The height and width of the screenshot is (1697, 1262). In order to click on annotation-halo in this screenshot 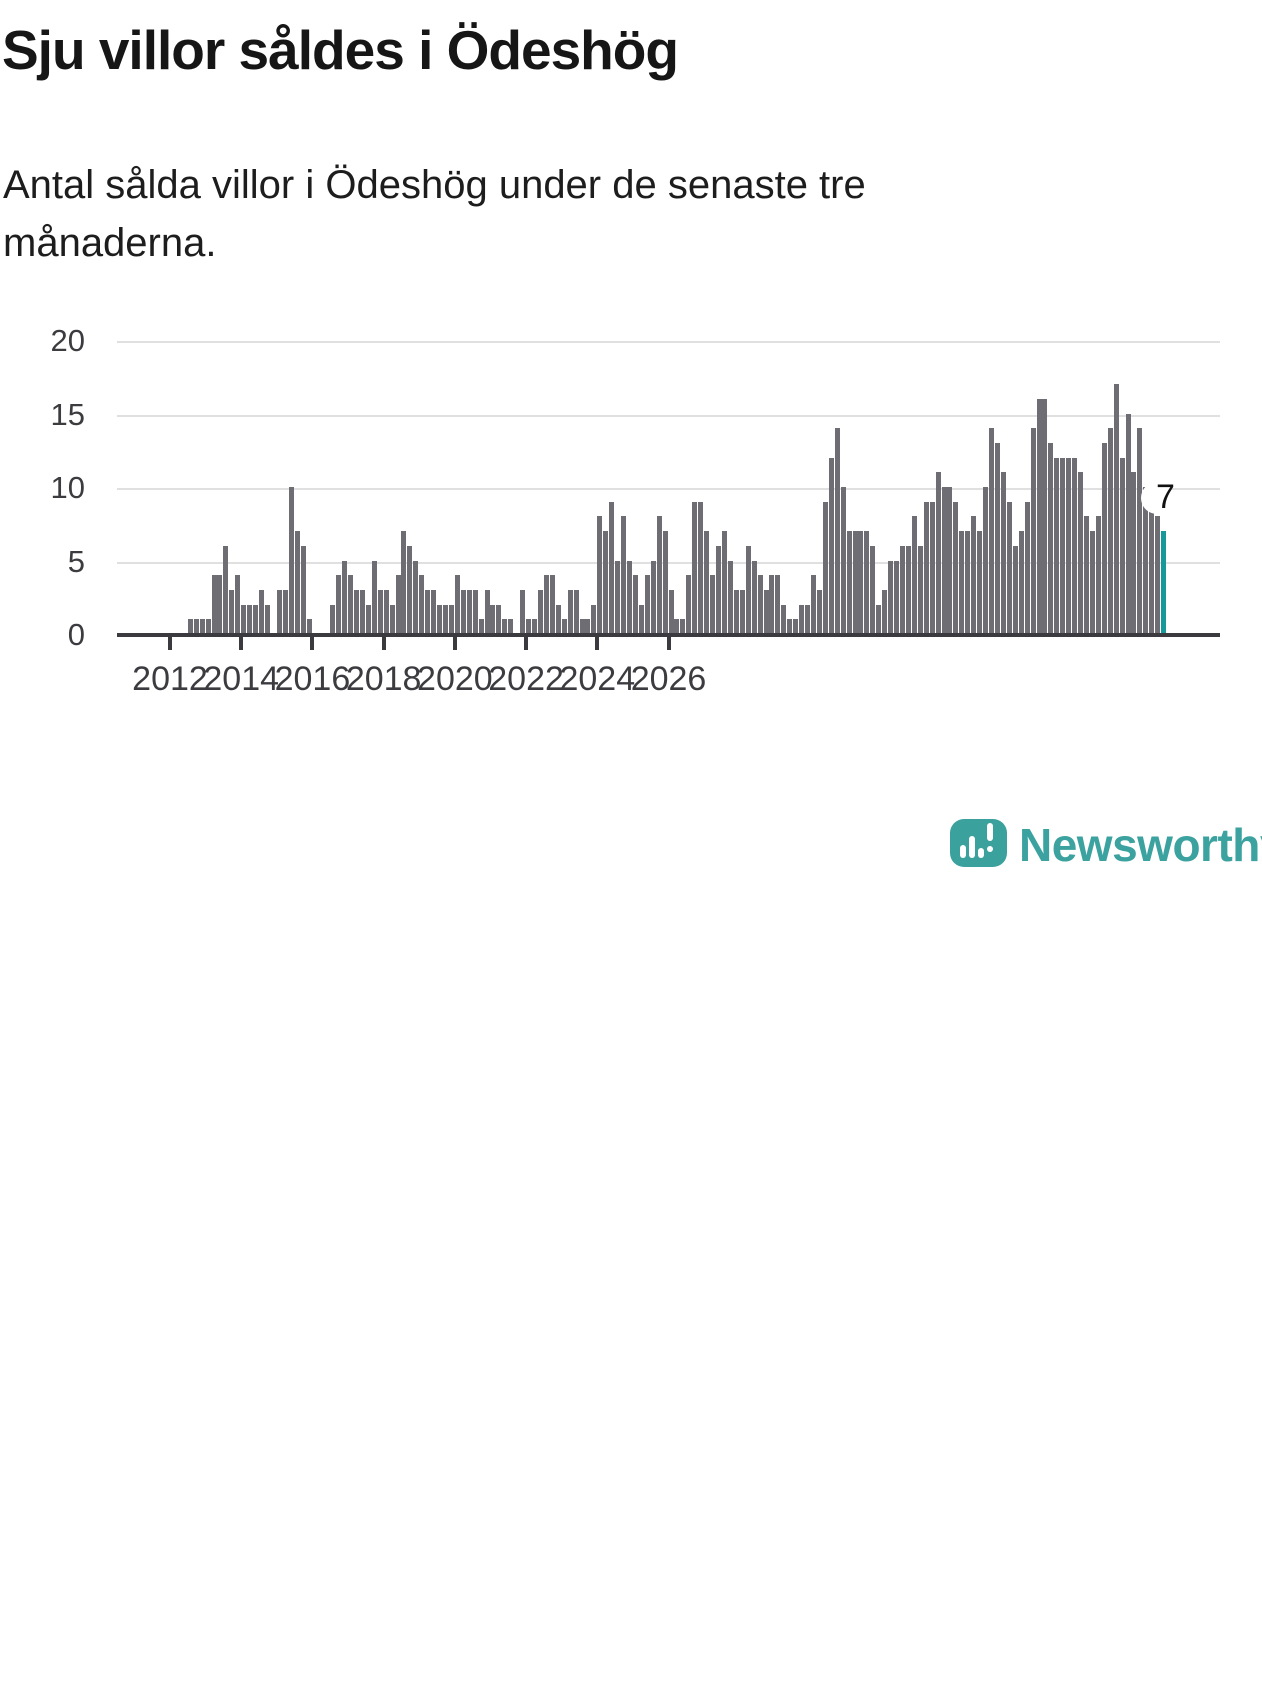, I will do `click(1157, 498)`.